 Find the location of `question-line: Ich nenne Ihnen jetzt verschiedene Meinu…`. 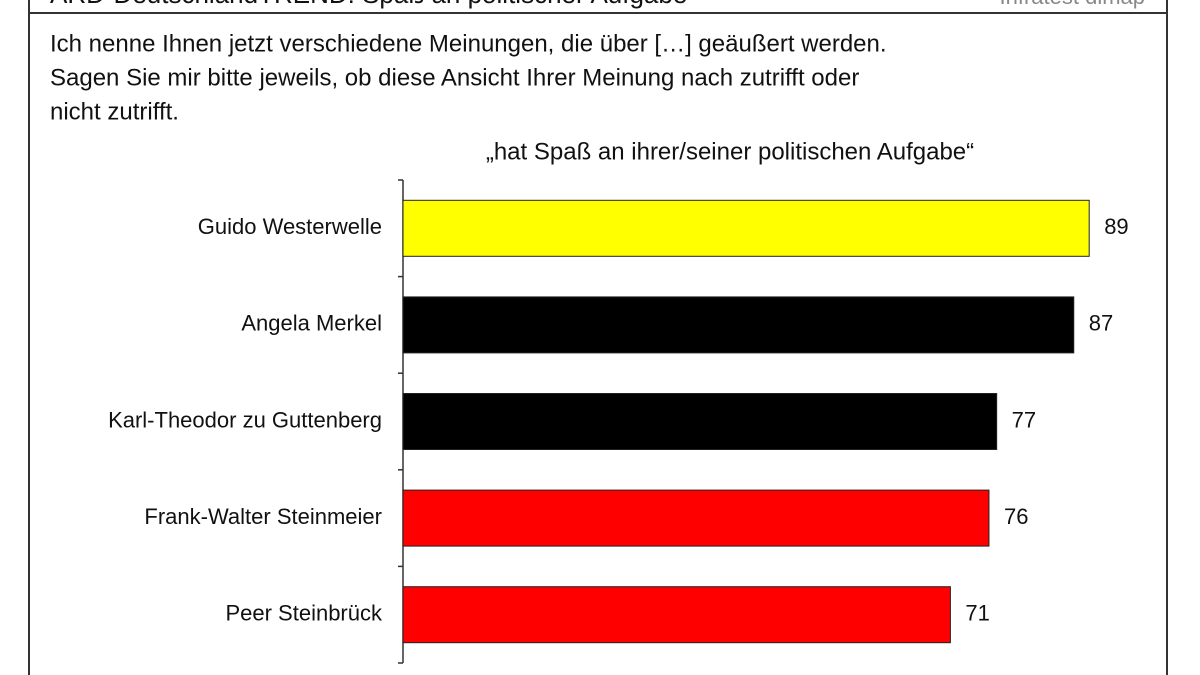

question-line: Ich nenne Ihnen jetzt verschiedene Meinu… is located at coordinates (468, 43).